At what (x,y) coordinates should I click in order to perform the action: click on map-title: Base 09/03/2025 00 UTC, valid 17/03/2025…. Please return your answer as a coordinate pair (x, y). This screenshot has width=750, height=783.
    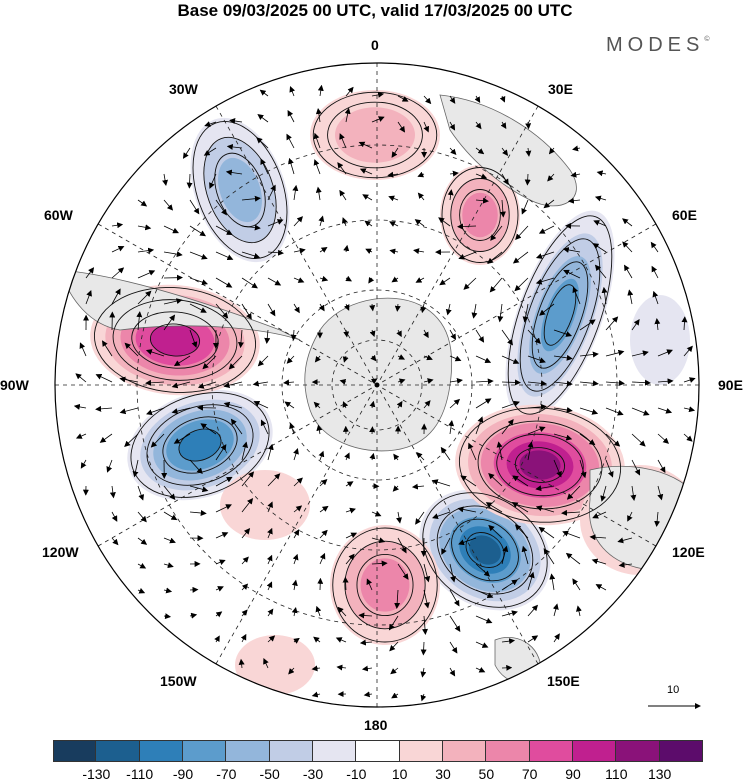
    Looking at the image, I should click on (375, 10).